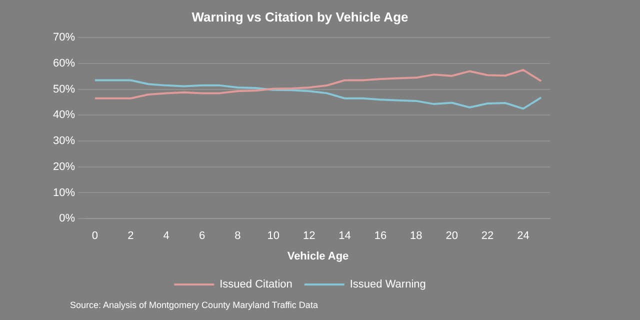 The image size is (640, 320). Describe the element at coordinates (416, 236) in the screenshot. I see `x-tick-label: 18` at that location.